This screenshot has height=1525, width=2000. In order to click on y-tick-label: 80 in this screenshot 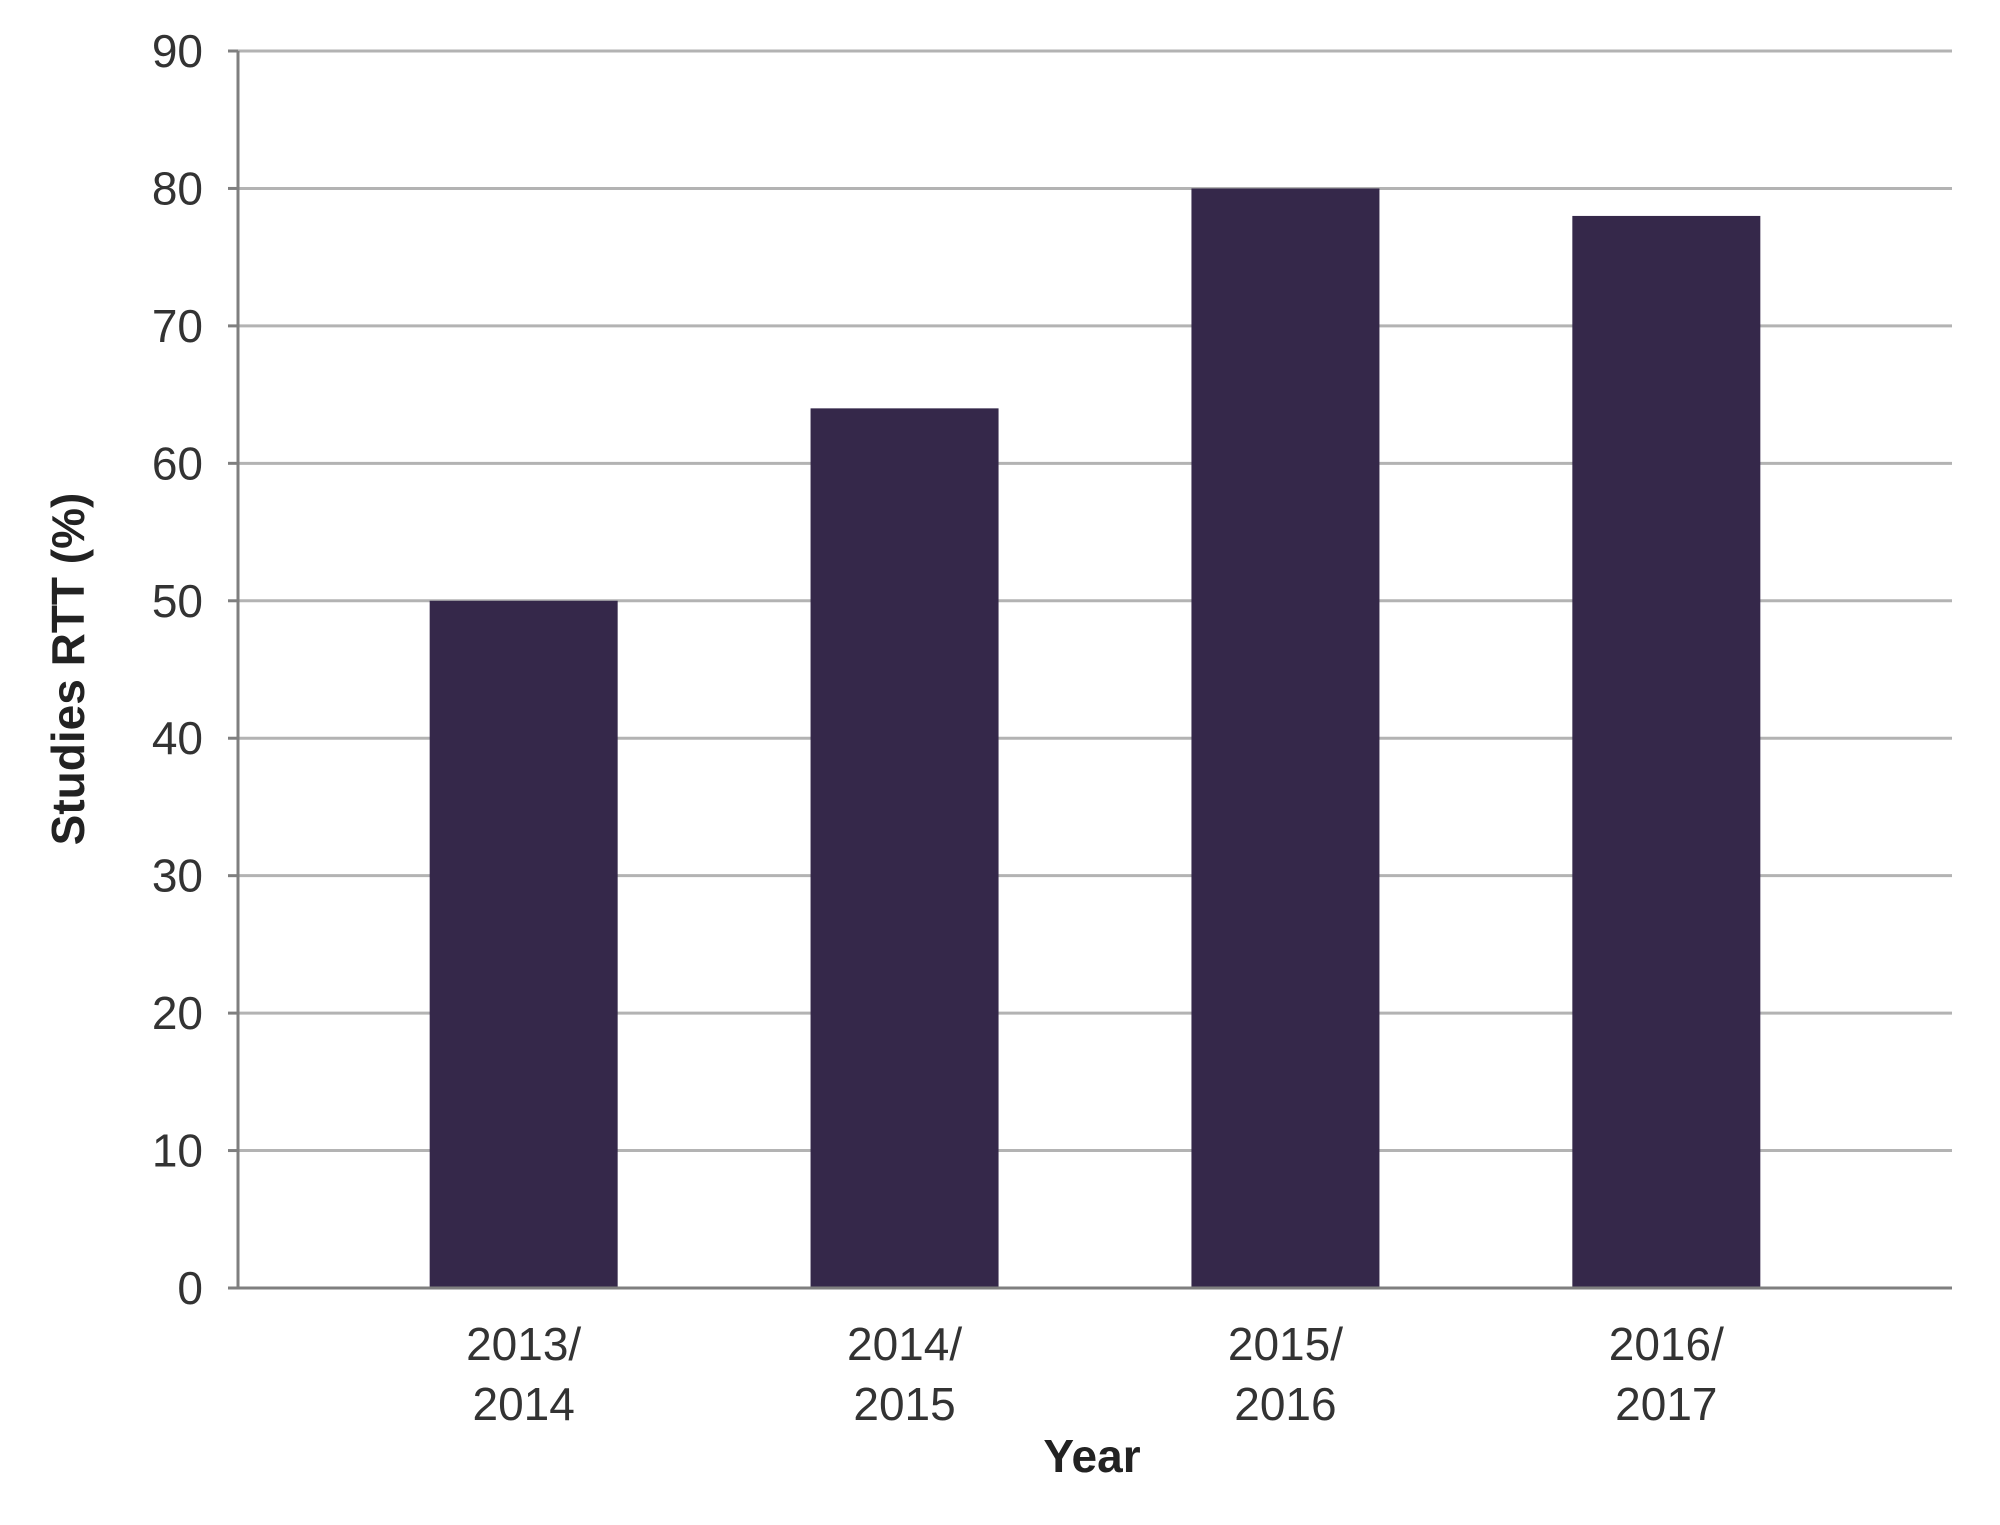, I will do `click(177, 188)`.